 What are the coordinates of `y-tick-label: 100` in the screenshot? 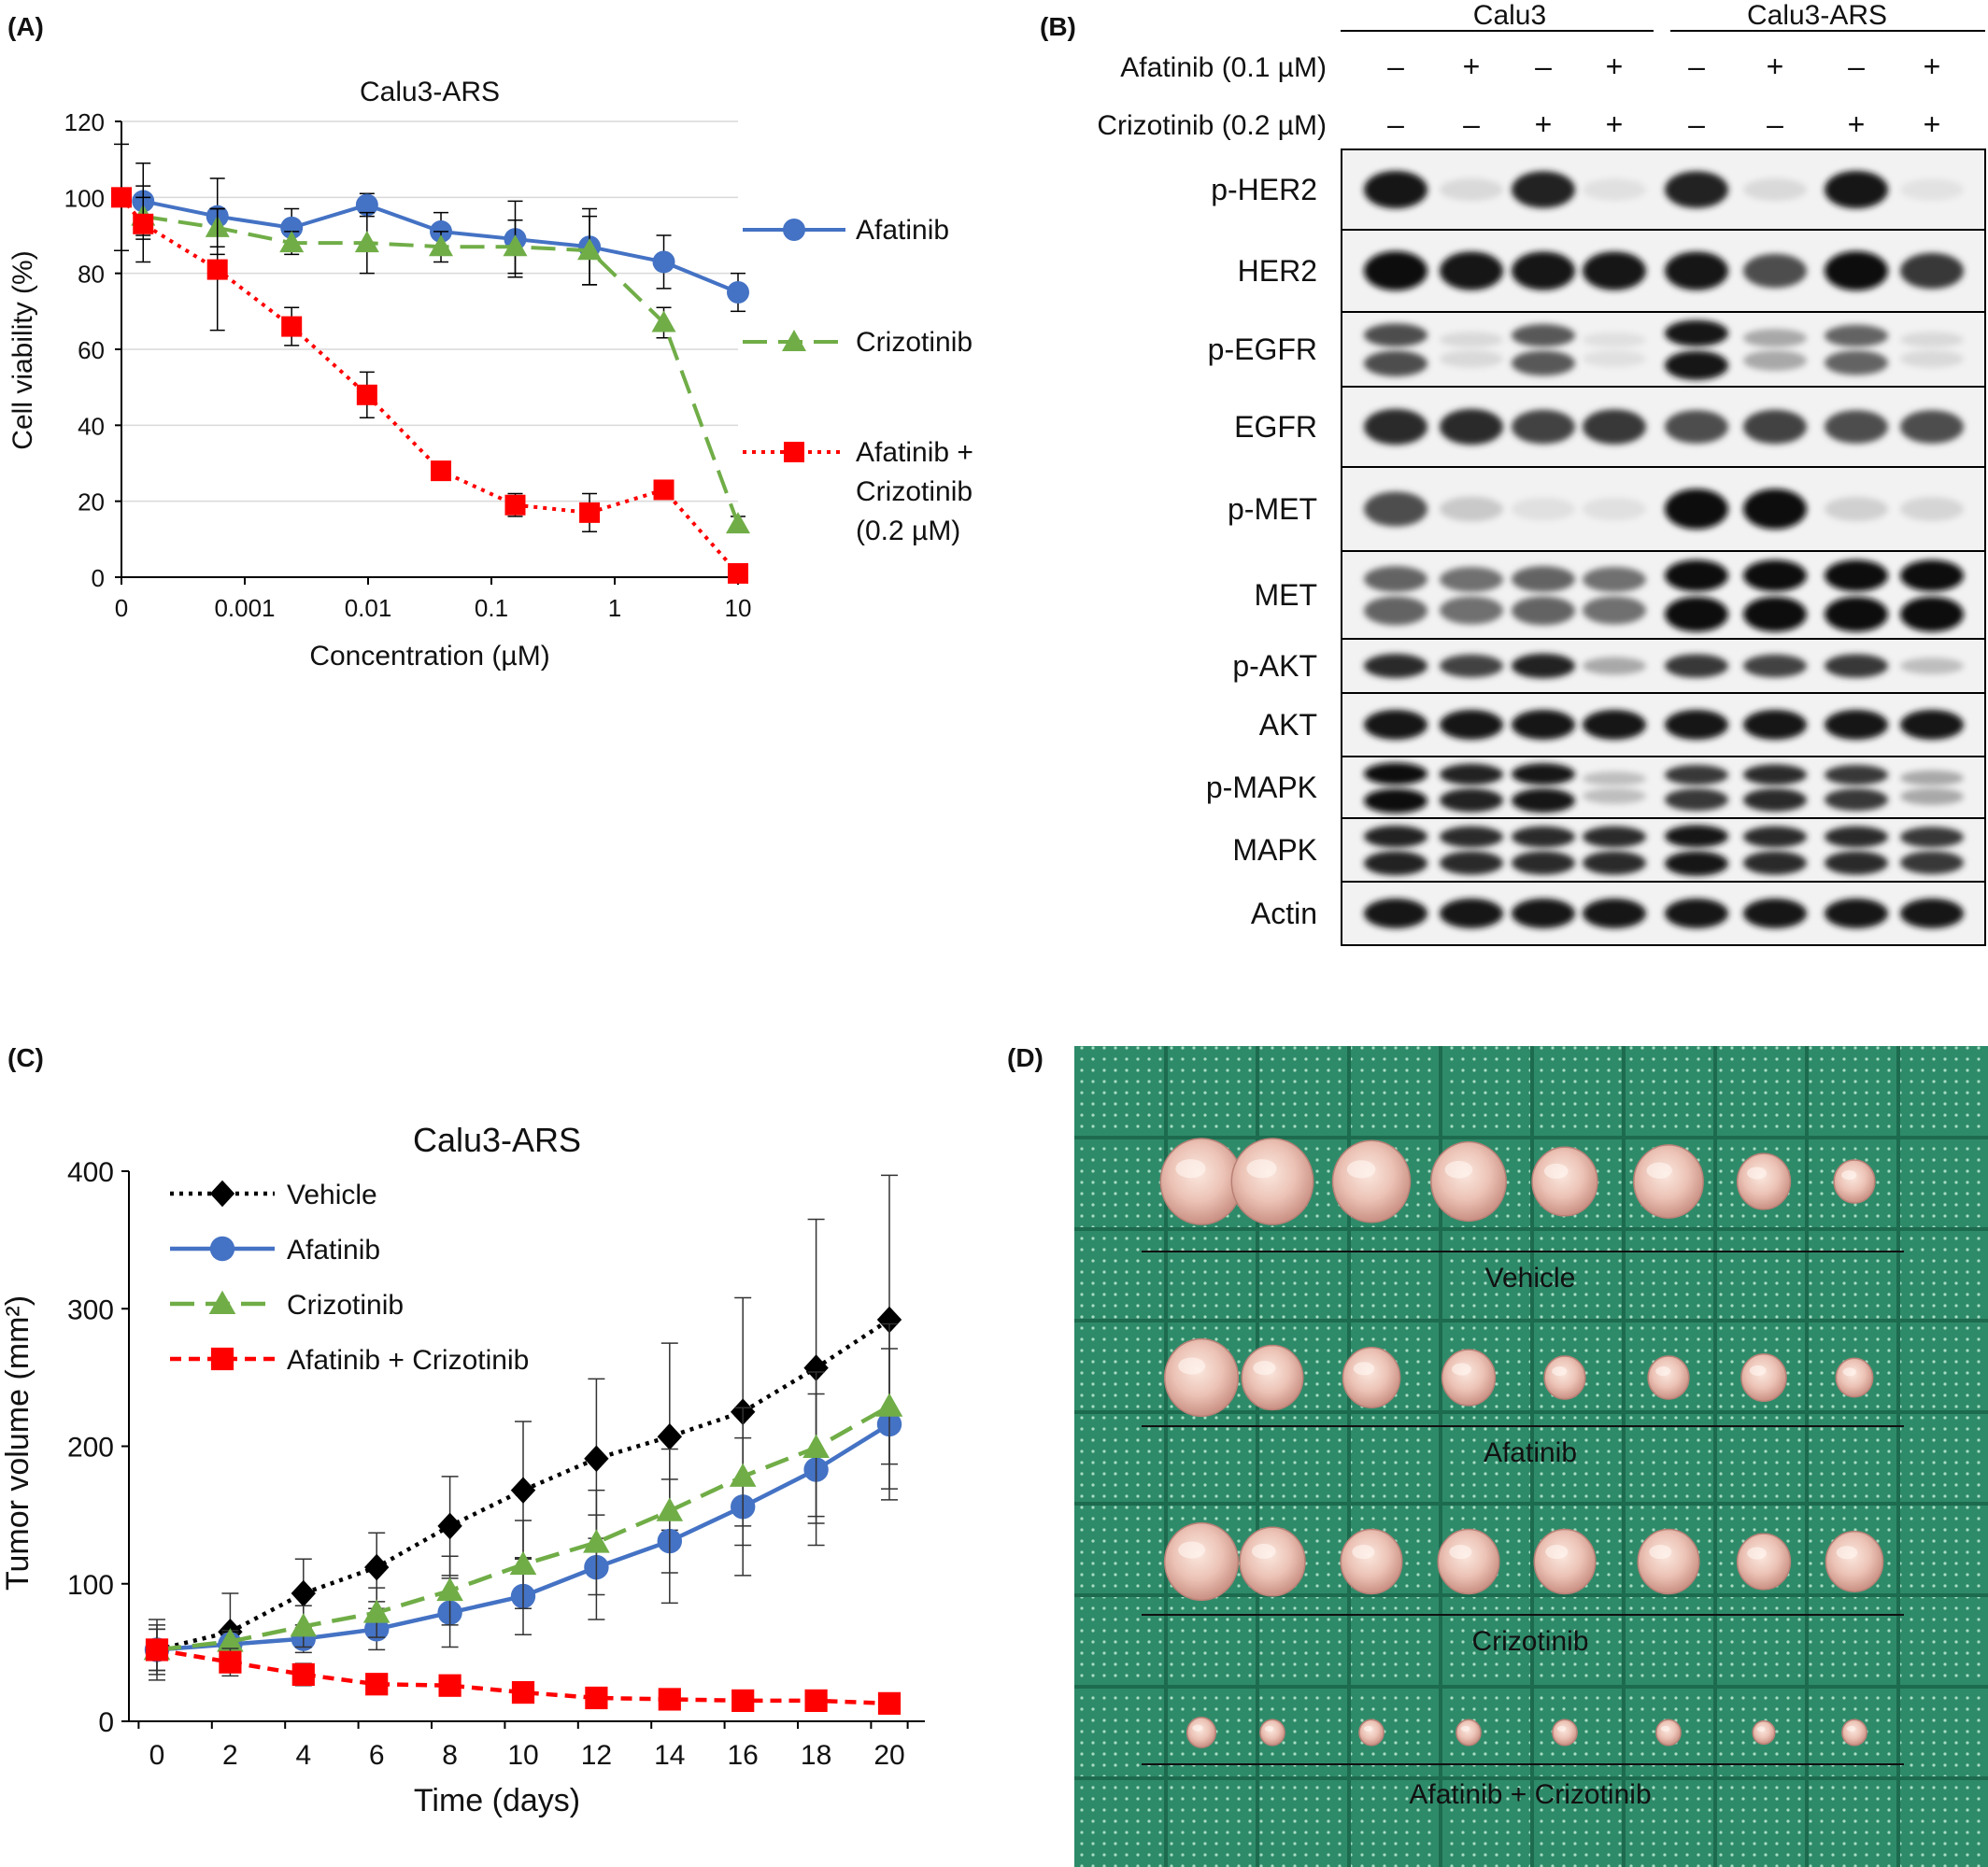 It's located at (90, 1585).